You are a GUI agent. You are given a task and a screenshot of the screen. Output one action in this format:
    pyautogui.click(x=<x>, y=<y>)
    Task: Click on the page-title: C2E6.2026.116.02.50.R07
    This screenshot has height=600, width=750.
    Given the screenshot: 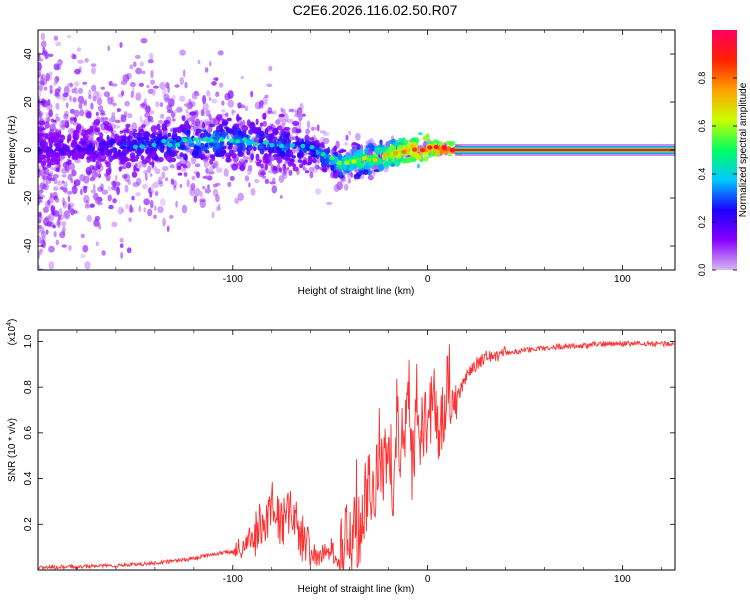 What is the action you would take?
    pyautogui.click(x=375, y=10)
    